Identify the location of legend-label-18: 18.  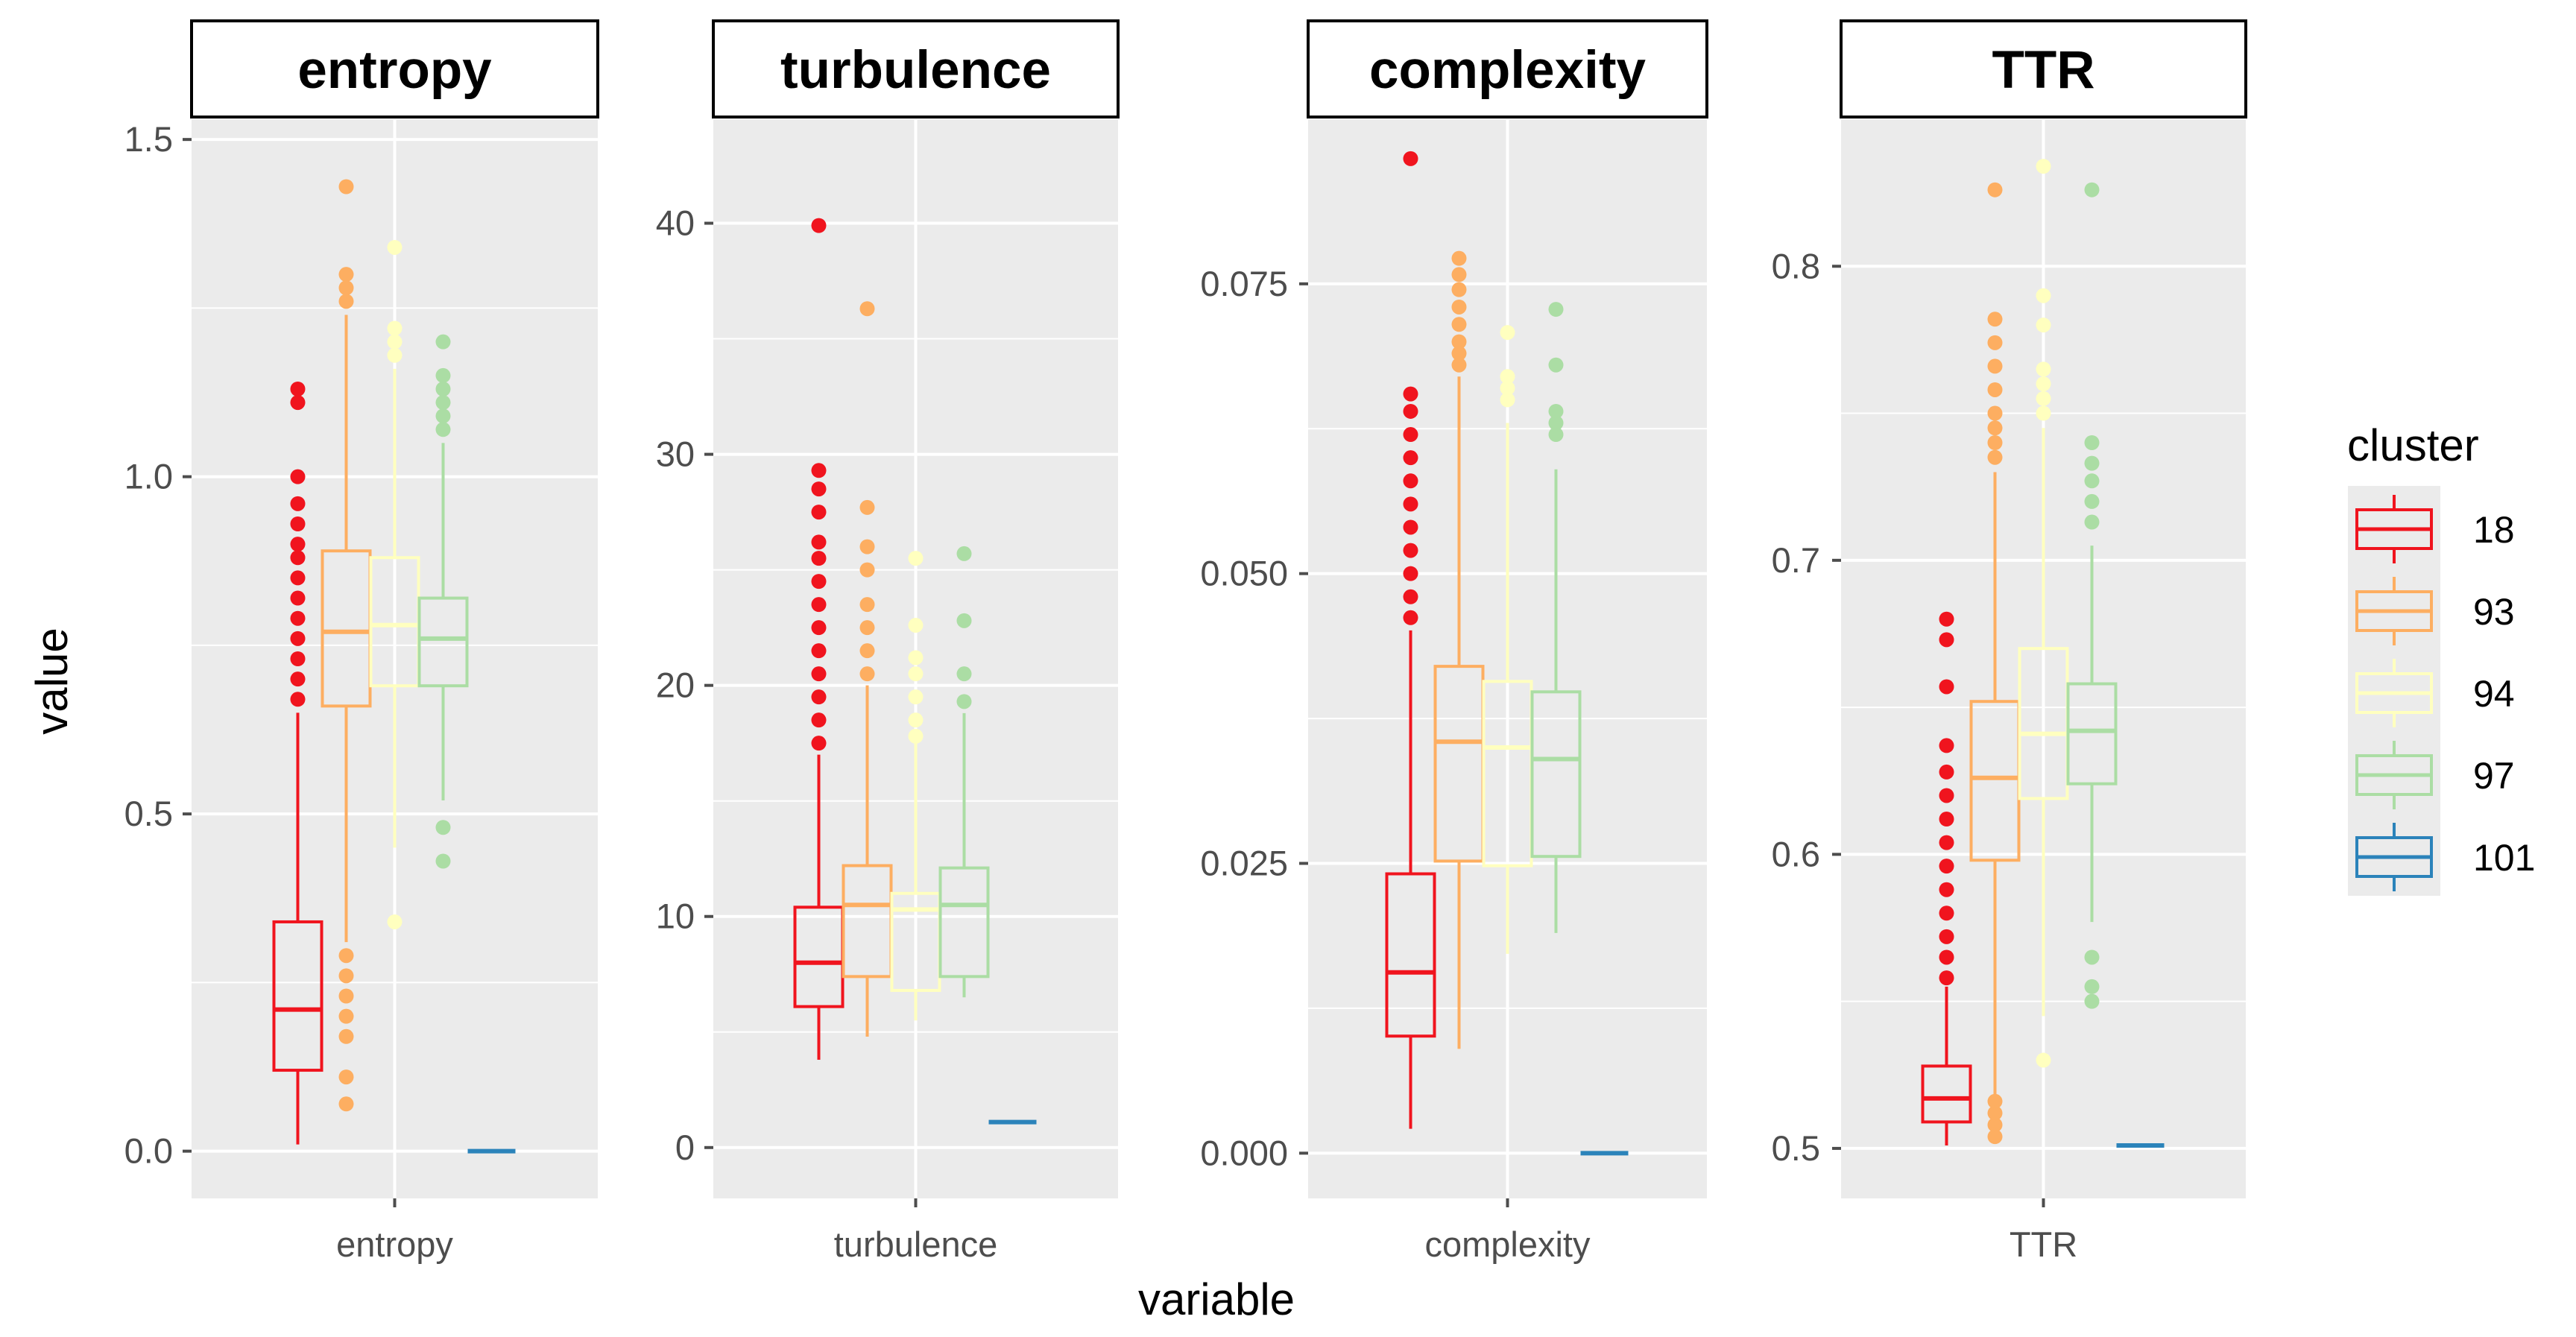
(2494, 530).